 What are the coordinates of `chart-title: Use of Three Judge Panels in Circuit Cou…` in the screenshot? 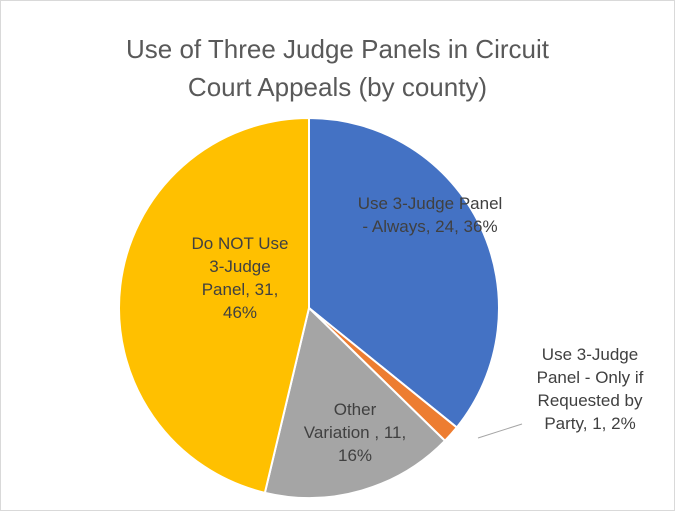 It's located at (337, 68).